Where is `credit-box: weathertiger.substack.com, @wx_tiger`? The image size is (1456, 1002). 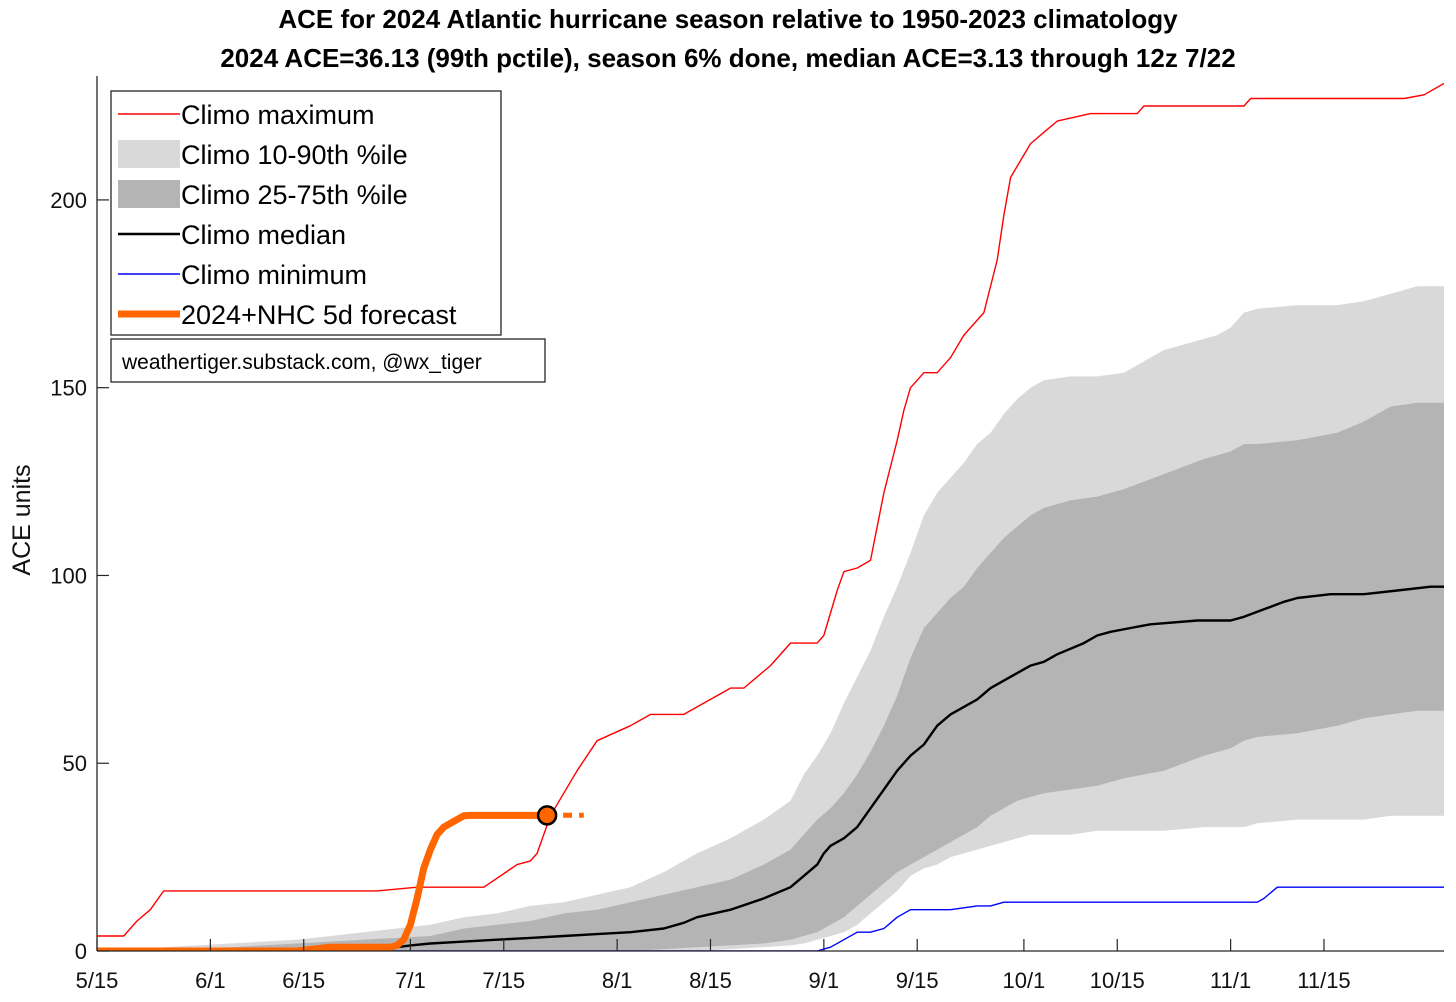 credit-box: weathertiger.substack.com, @wx_tiger is located at coordinates (328, 360).